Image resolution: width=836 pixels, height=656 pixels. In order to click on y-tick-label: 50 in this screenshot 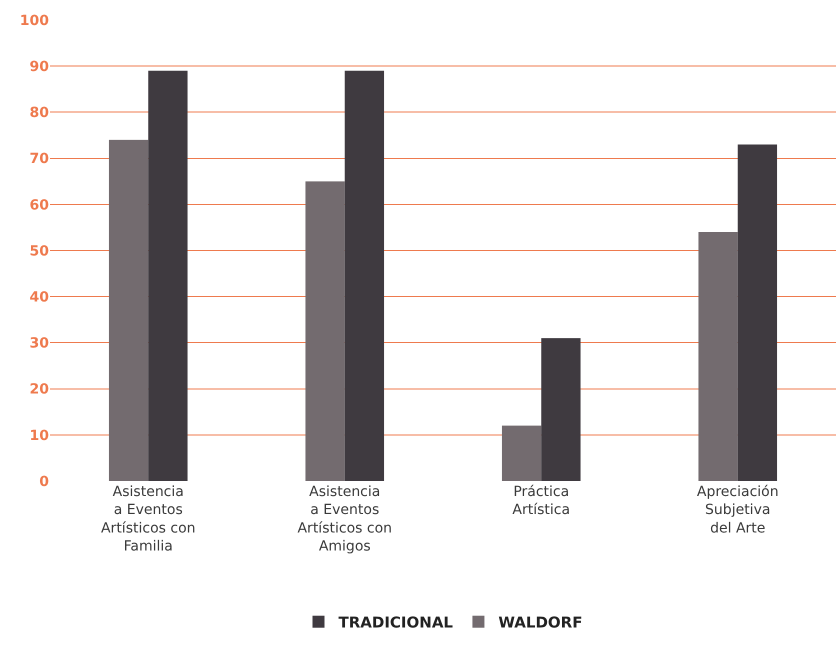, I will do `click(40, 251)`.